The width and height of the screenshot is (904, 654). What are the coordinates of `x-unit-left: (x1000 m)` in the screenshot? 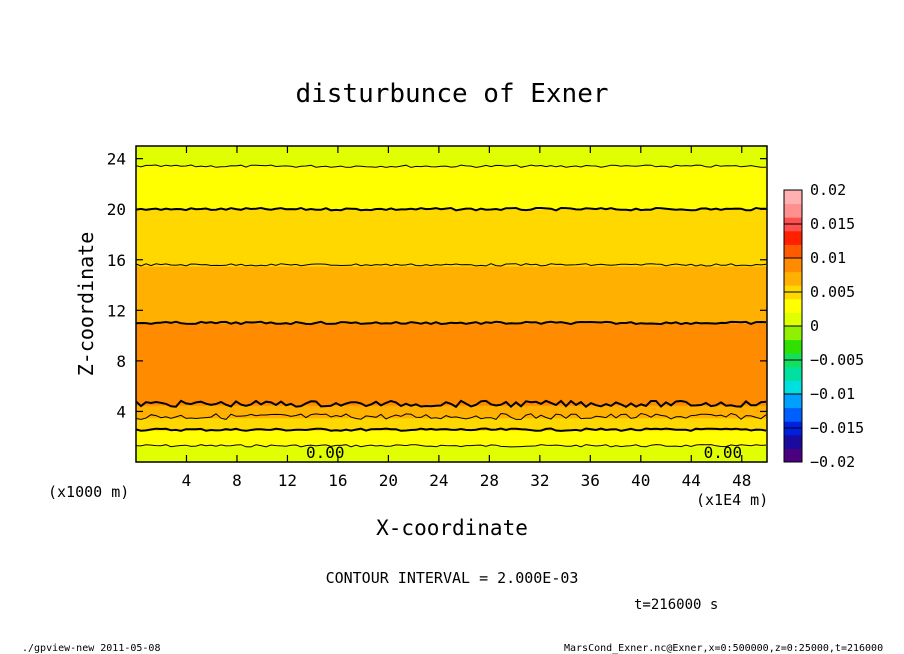 It's located at (88, 492).